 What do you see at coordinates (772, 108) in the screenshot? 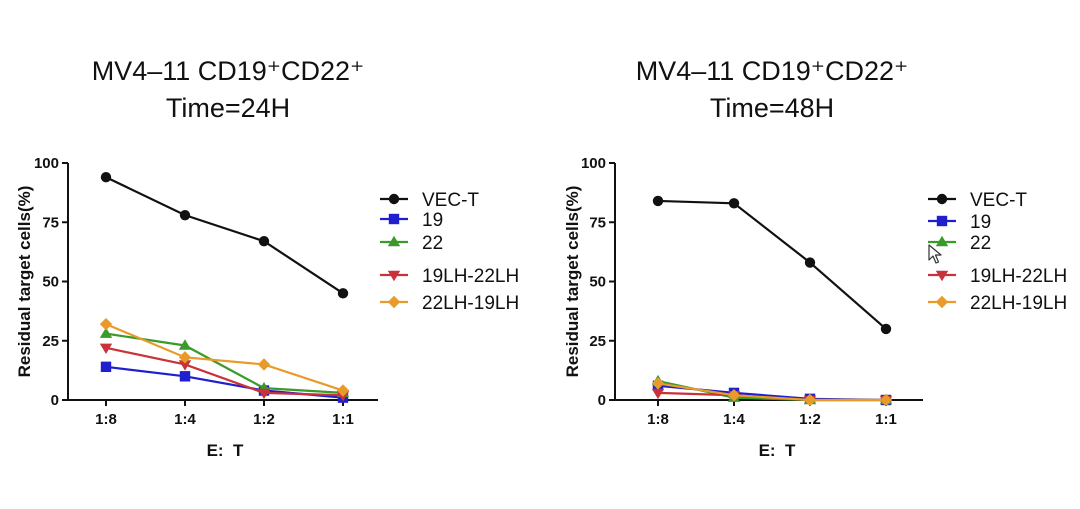
I see `chart-title-line-2: Time=48H` at bounding box center [772, 108].